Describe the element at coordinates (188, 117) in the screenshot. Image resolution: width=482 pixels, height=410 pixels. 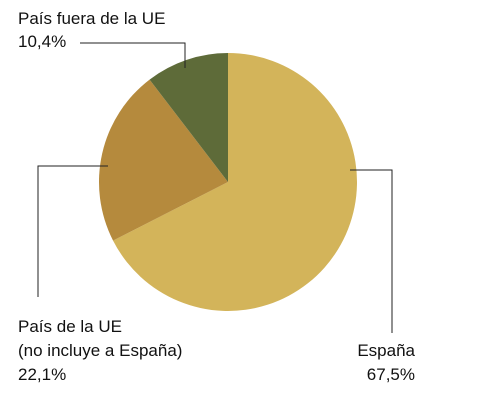
I see `pie-slice-fuera-ue` at that location.